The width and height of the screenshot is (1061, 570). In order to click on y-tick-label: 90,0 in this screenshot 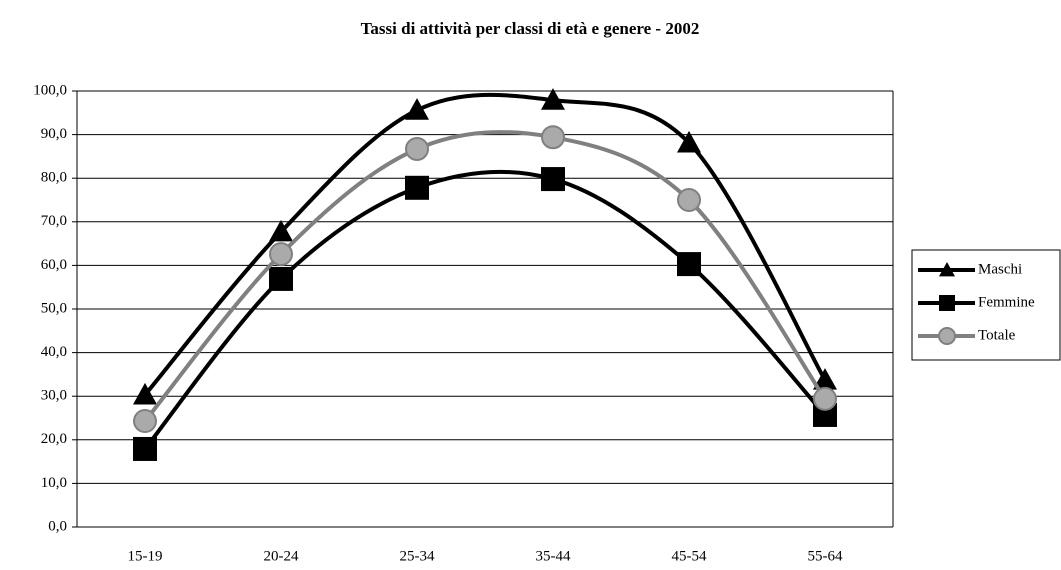, I will do `click(54, 134)`.